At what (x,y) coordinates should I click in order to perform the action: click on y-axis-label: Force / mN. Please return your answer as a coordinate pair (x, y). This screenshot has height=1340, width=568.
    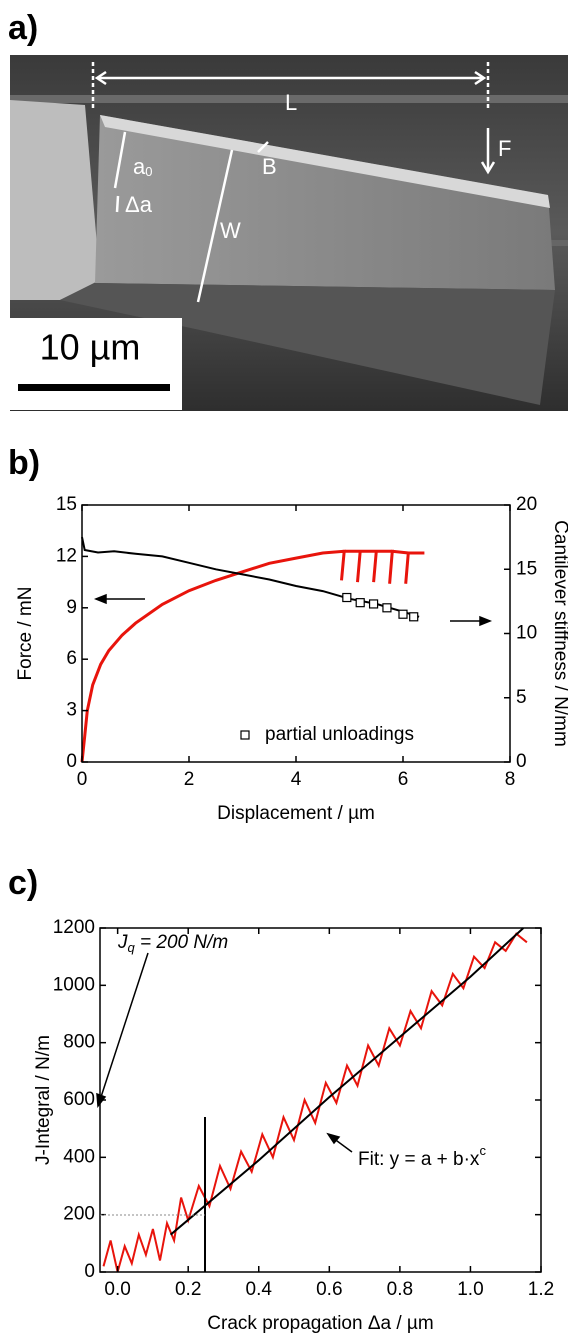
    Looking at the image, I should click on (25, 634).